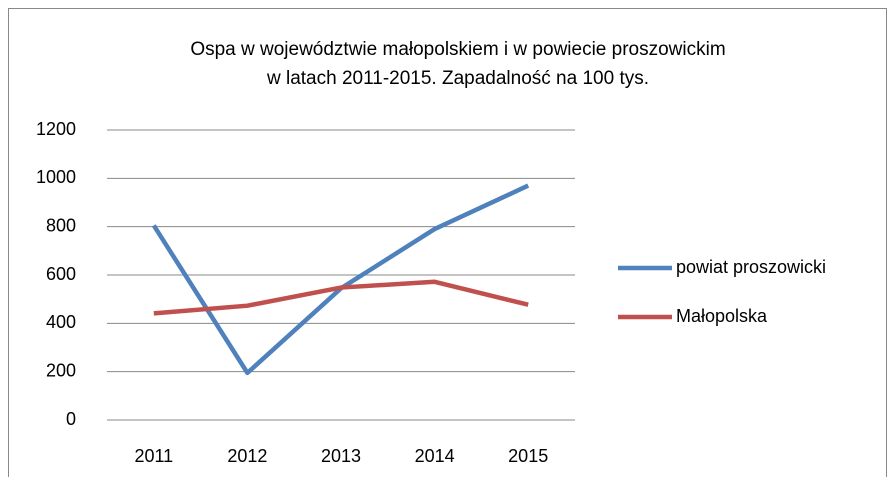 This screenshot has height=477, width=896. What do you see at coordinates (751, 267) in the screenshot?
I see `legend-label: powiat proszowicki` at bounding box center [751, 267].